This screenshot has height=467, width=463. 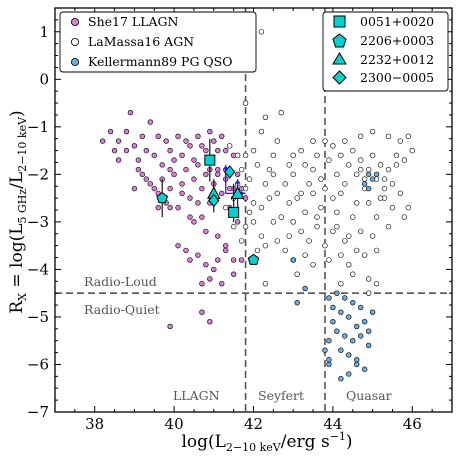 What do you see at coordinates (38, 174) in the screenshot?
I see `y-tick-label: −2` at bounding box center [38, 174].